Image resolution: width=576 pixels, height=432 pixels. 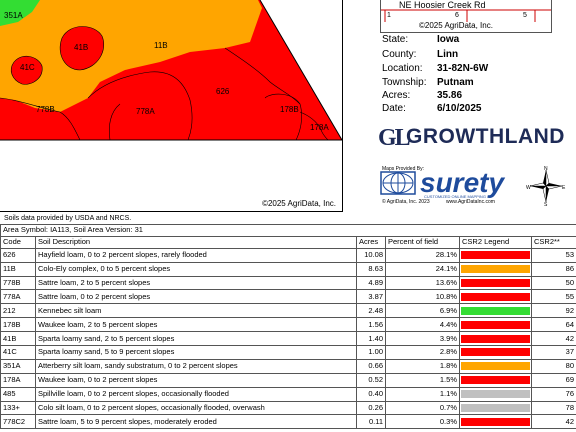 I want to click on soil-code: 485, so click(x=18, y=394).